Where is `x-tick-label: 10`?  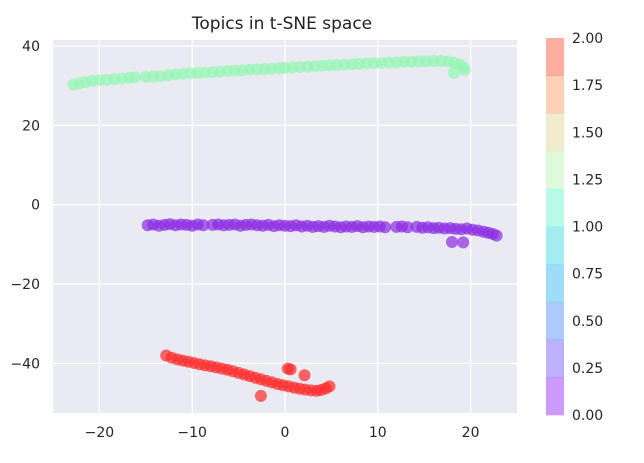
x-tick-label: 10 is located at coordinates (378, 433).